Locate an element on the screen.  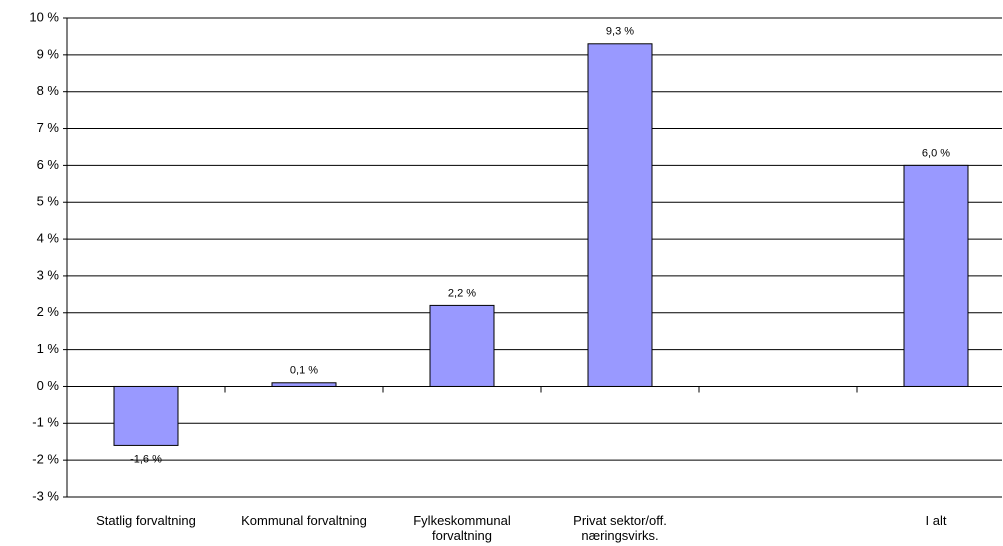
x-tick-label: Fylkeskommunal forvaltning is located at coordinates (462, 528).